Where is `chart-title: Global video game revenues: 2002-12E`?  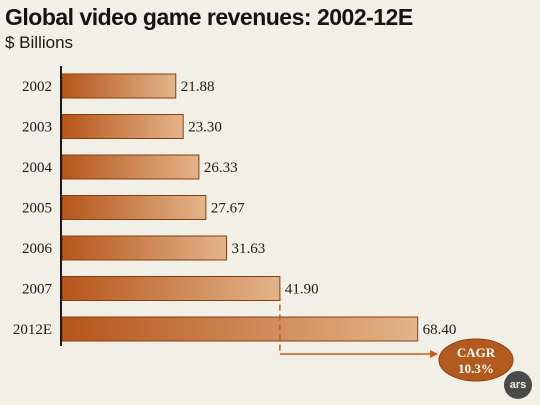 chart-title: Global video game revenues: 2002-12E is located at coordinates (209, 17).